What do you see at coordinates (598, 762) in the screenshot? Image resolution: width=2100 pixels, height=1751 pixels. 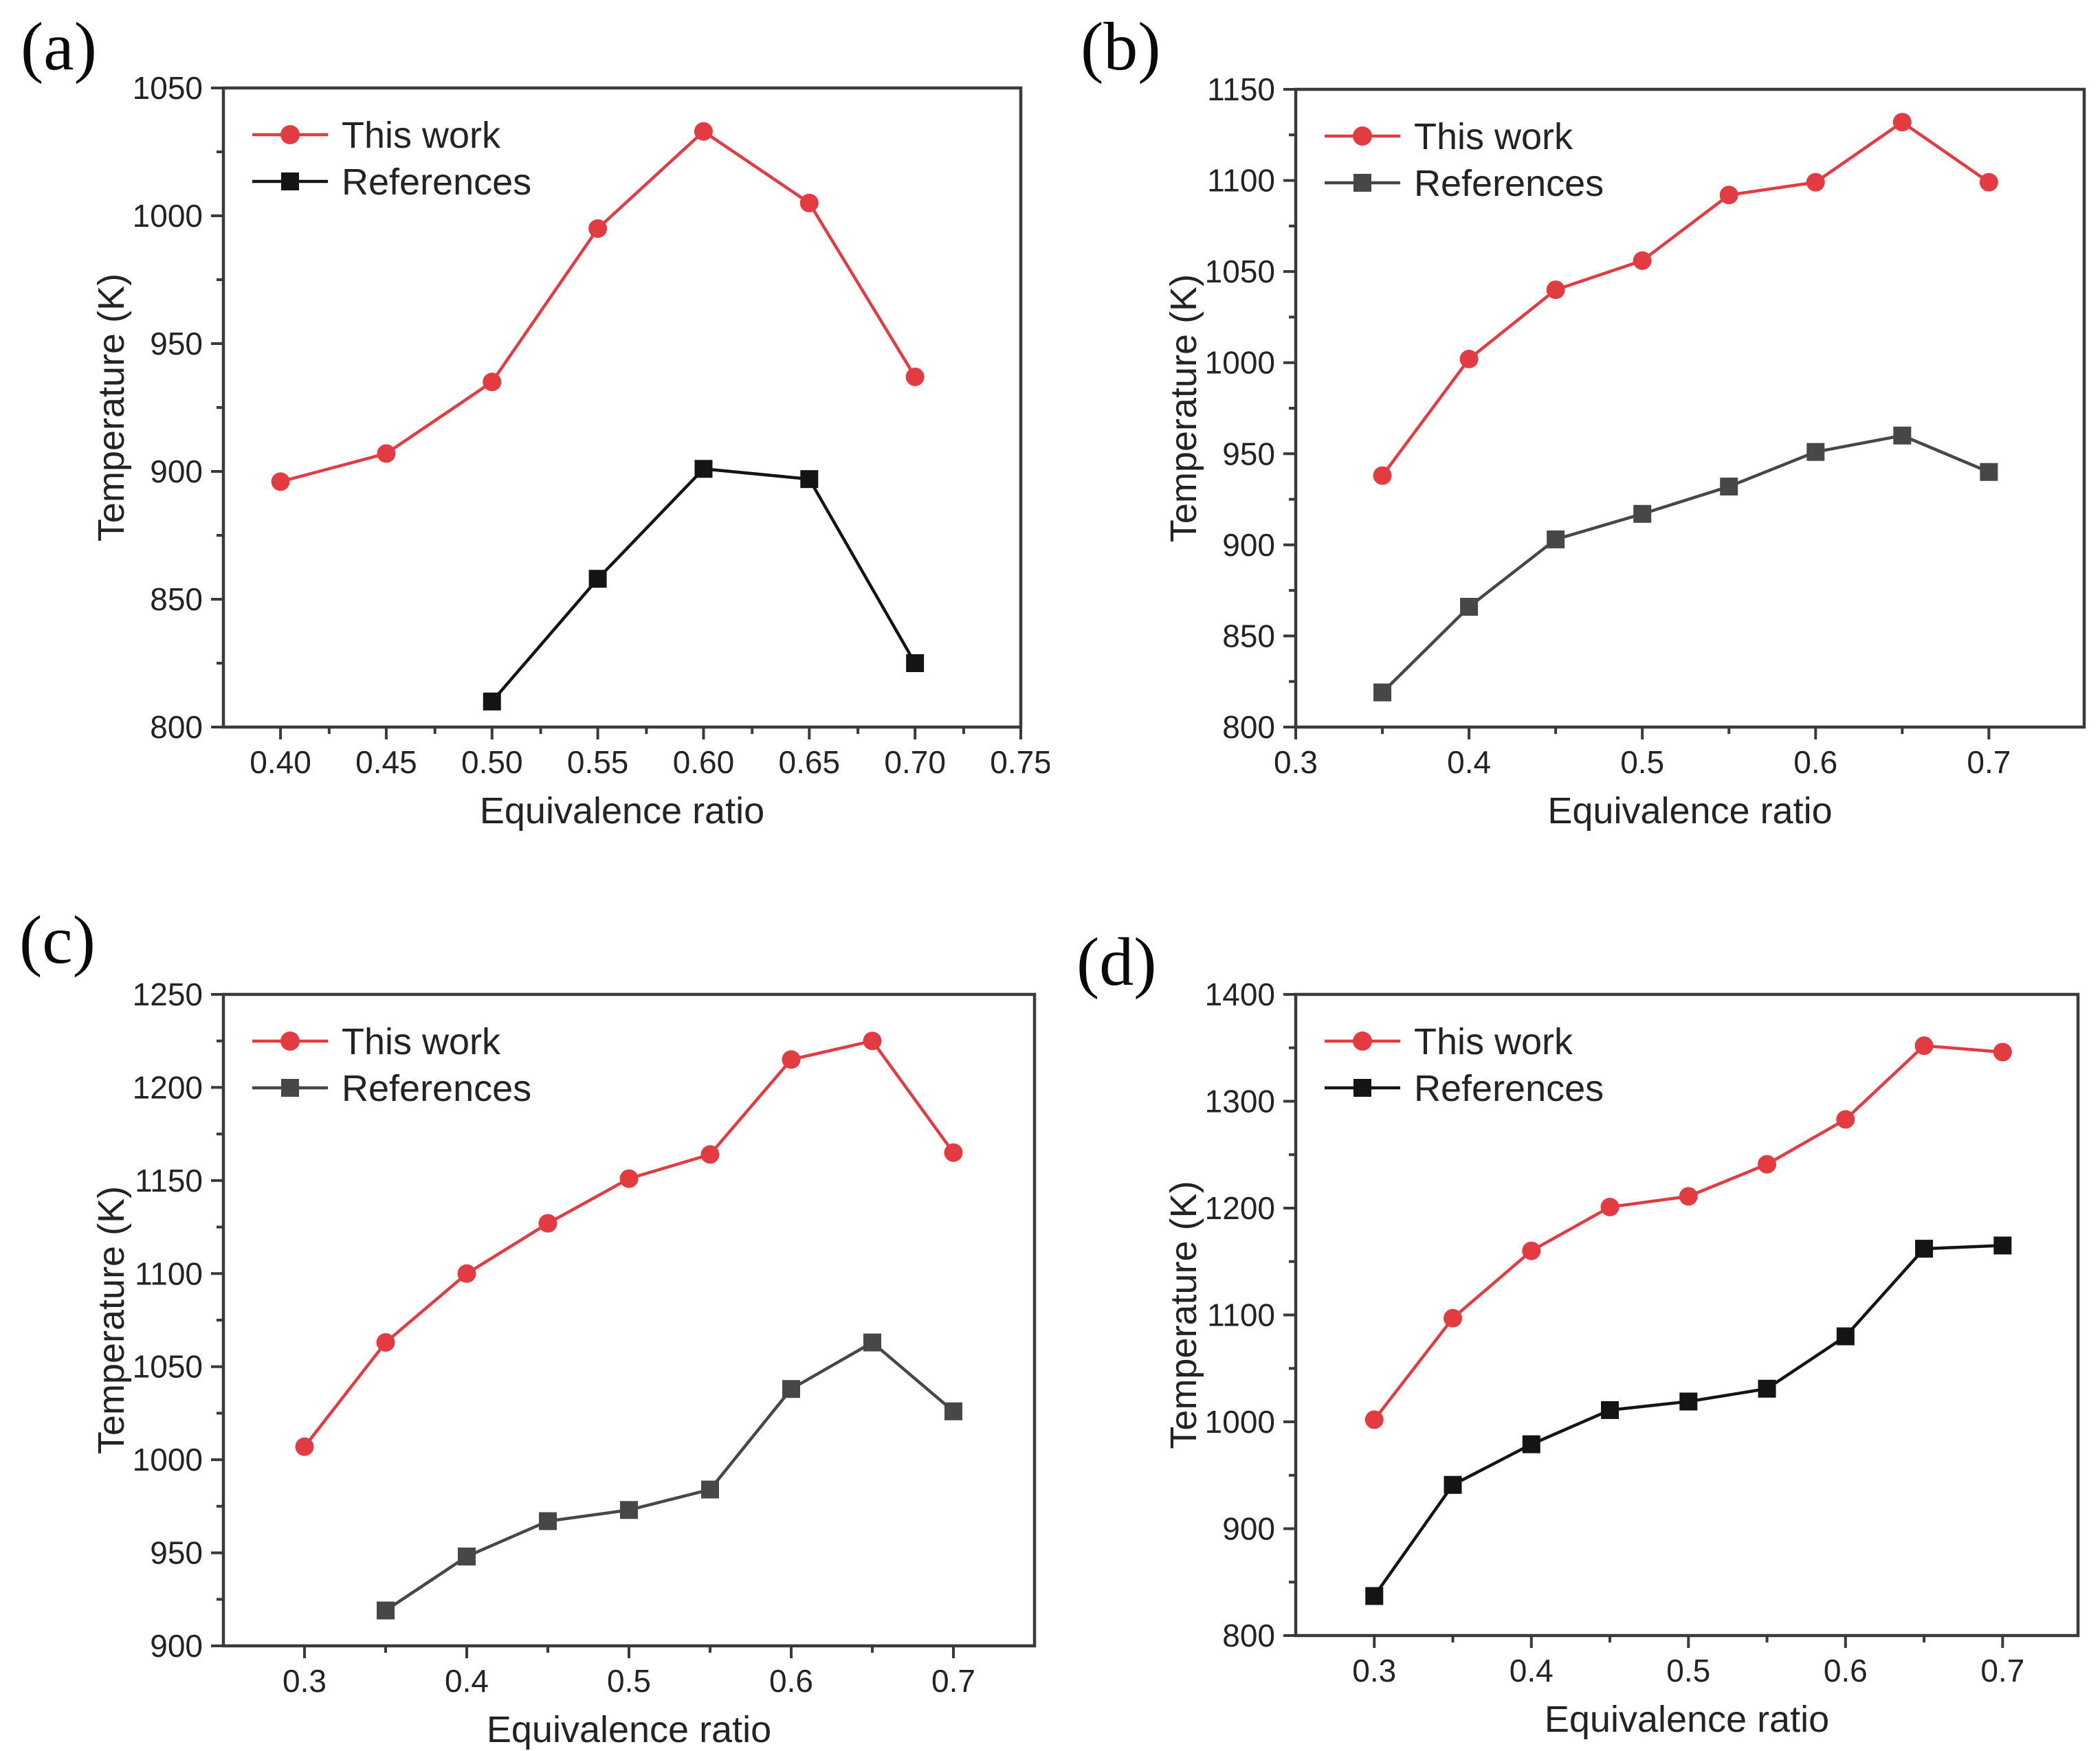 I see `svg-text: 0.55` at bounding box center [598, 762].